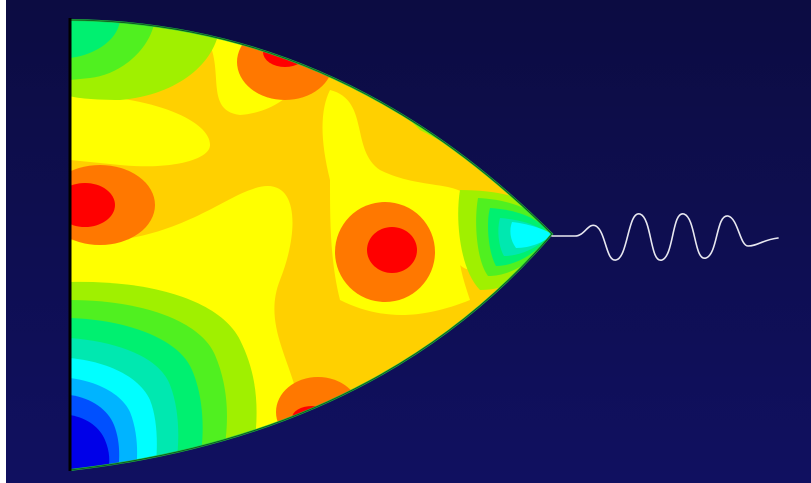  Describe the element at coordinates (665, 237) in the screenshot. I see `signal-waveform` at that location.